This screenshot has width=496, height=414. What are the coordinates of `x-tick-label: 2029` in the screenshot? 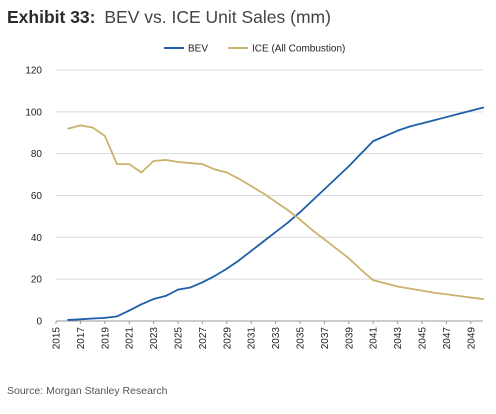 It's located at (227, 338).